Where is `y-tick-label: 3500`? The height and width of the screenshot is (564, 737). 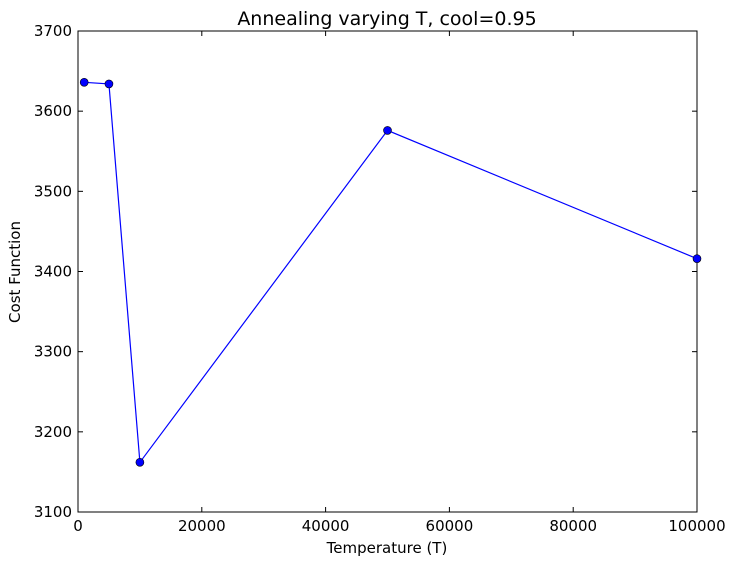
y-tick-label: 3500 is located at coordinates (53, 191).